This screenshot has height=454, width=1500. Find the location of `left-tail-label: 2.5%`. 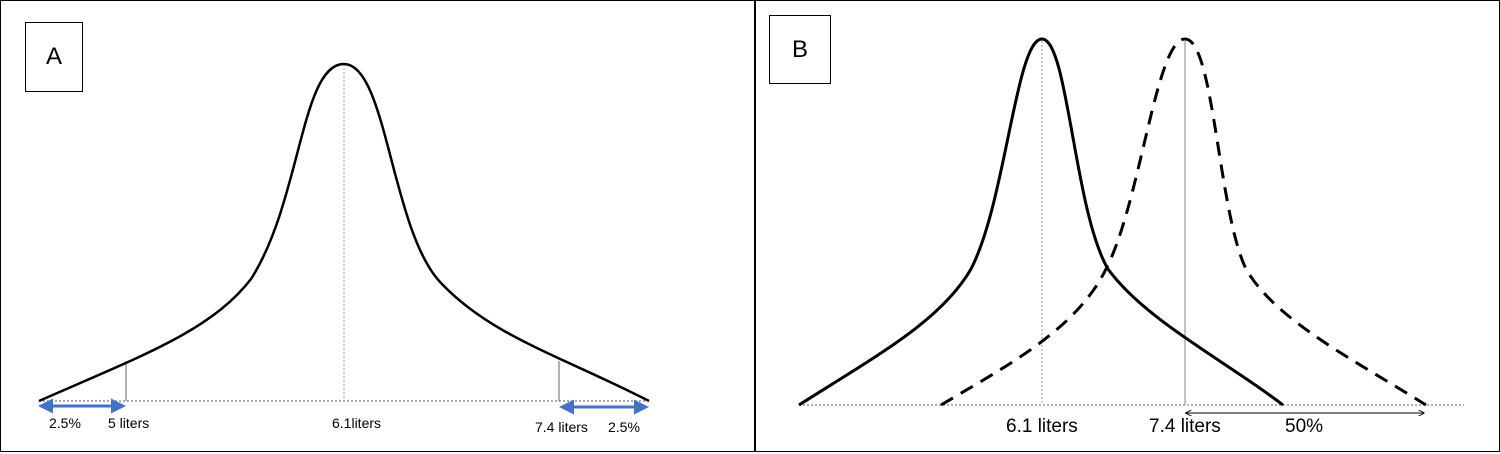

left-tail-label: 2.5% is located at coordinates (65, 423).